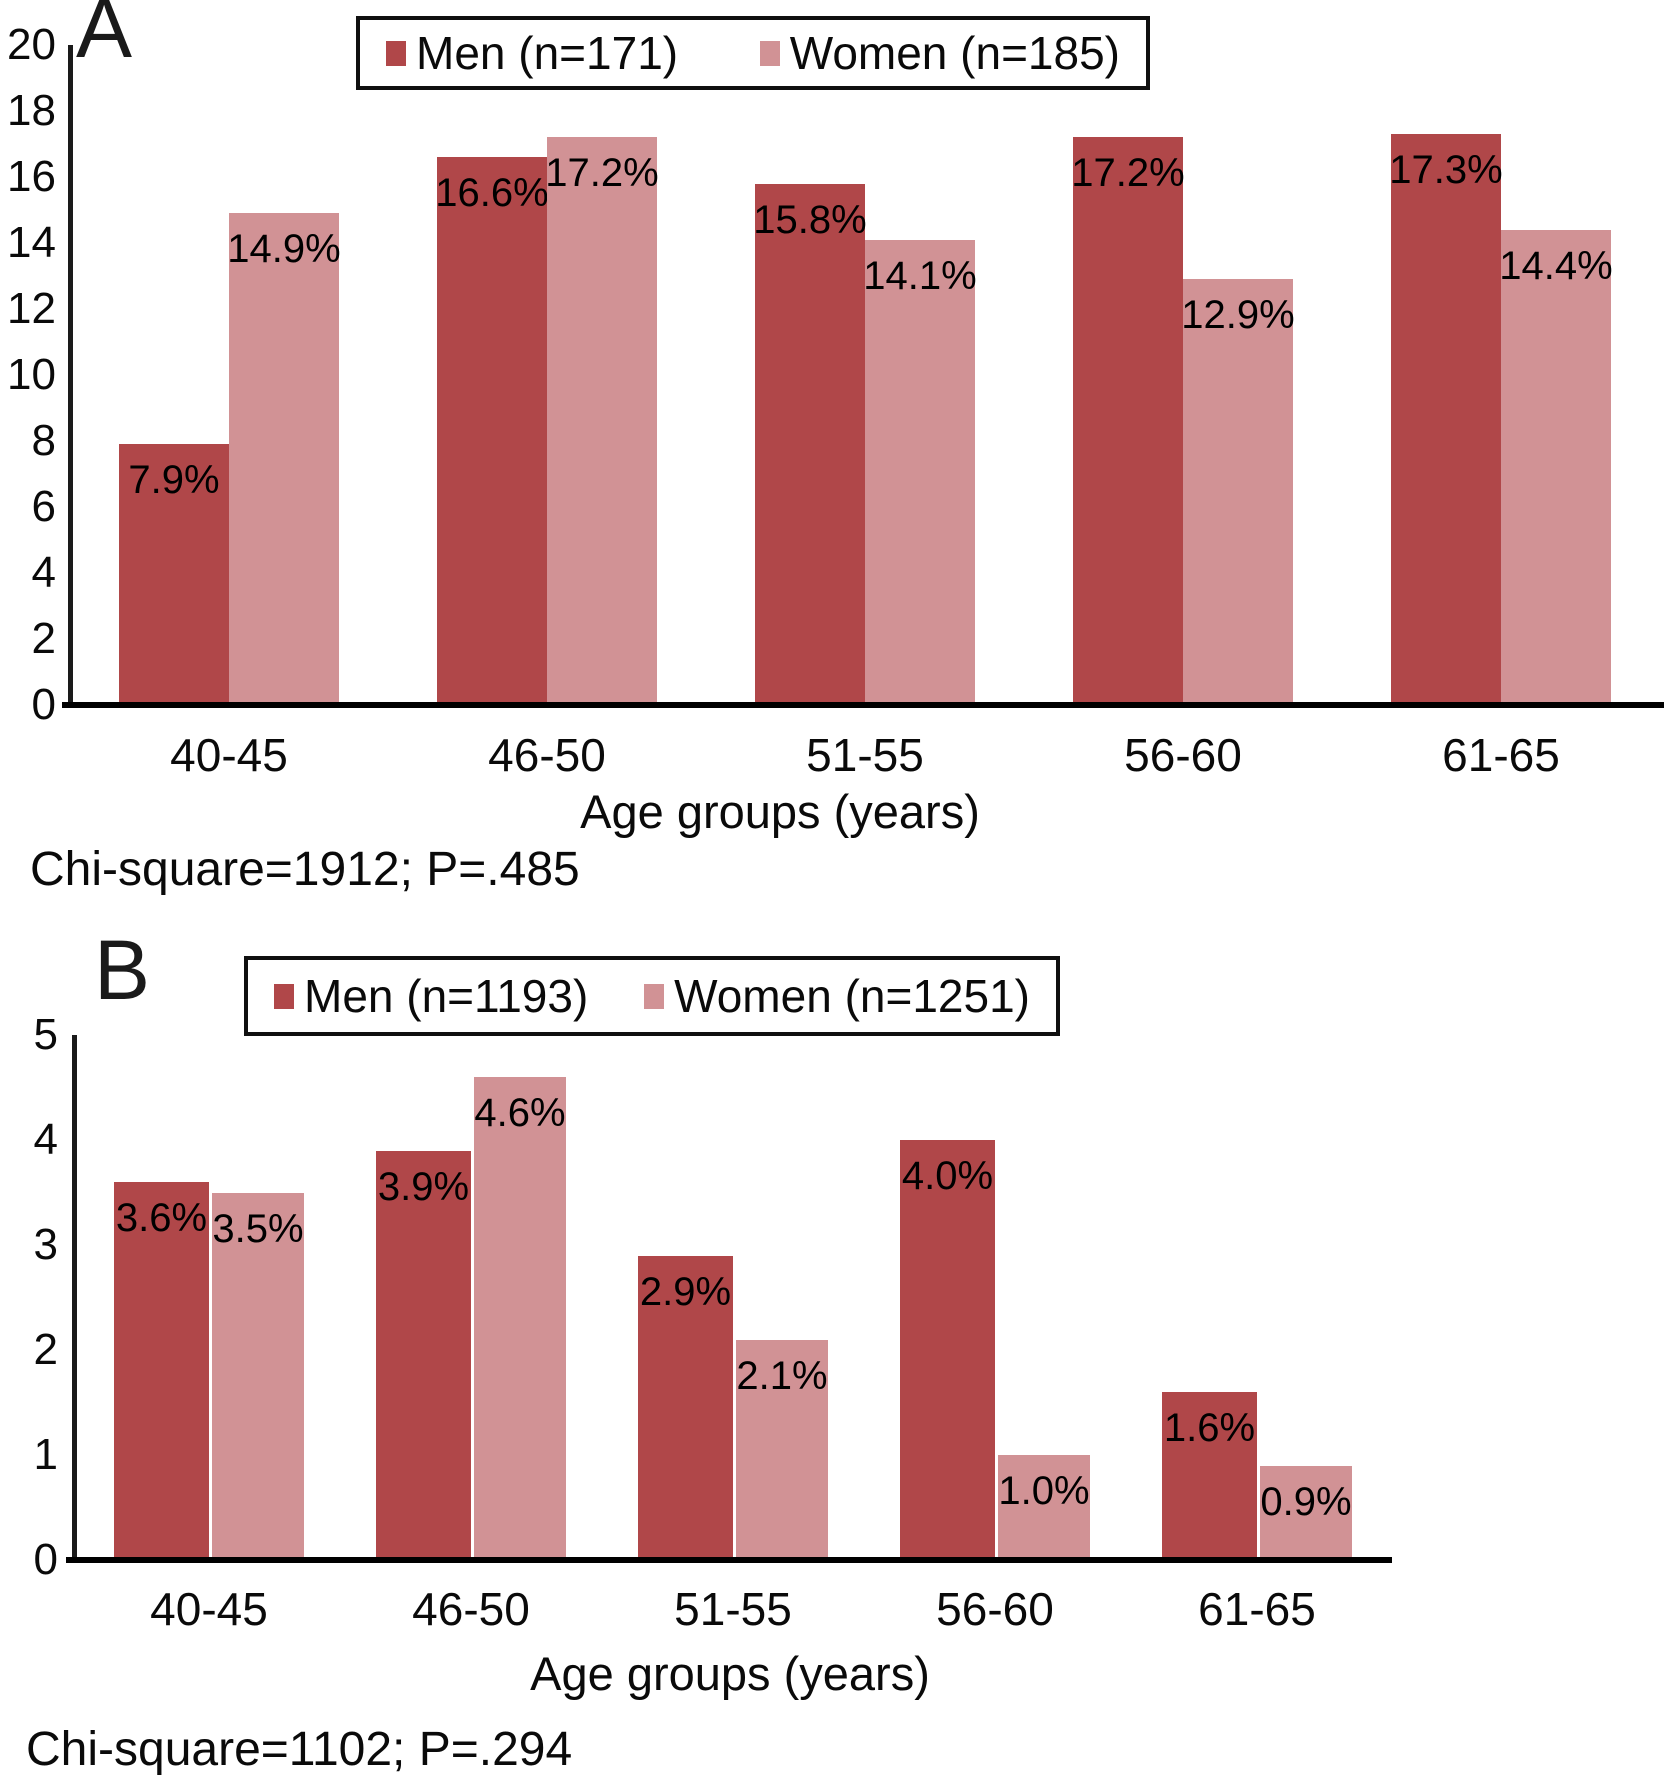 Image resolution: width=1671 pixels, height=1785 pixels. I want to click on bar-women-61-65: 14.4%, so click(1556, 467).